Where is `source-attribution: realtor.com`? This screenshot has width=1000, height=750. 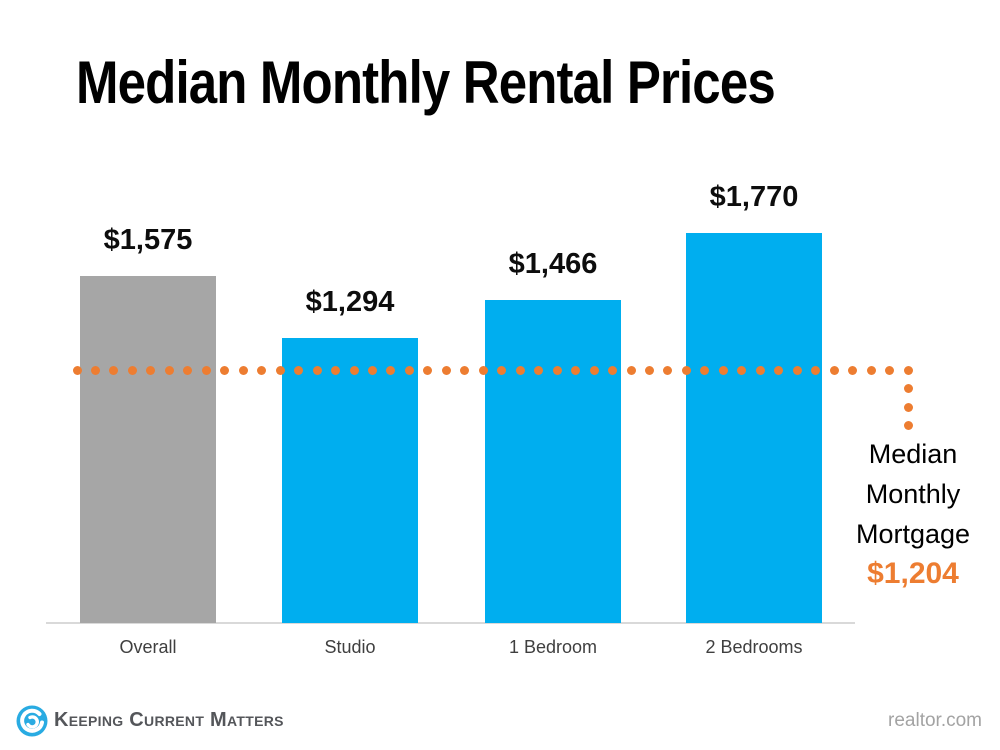
source-attribution: realtor.com is located at coordinates (935, 720).